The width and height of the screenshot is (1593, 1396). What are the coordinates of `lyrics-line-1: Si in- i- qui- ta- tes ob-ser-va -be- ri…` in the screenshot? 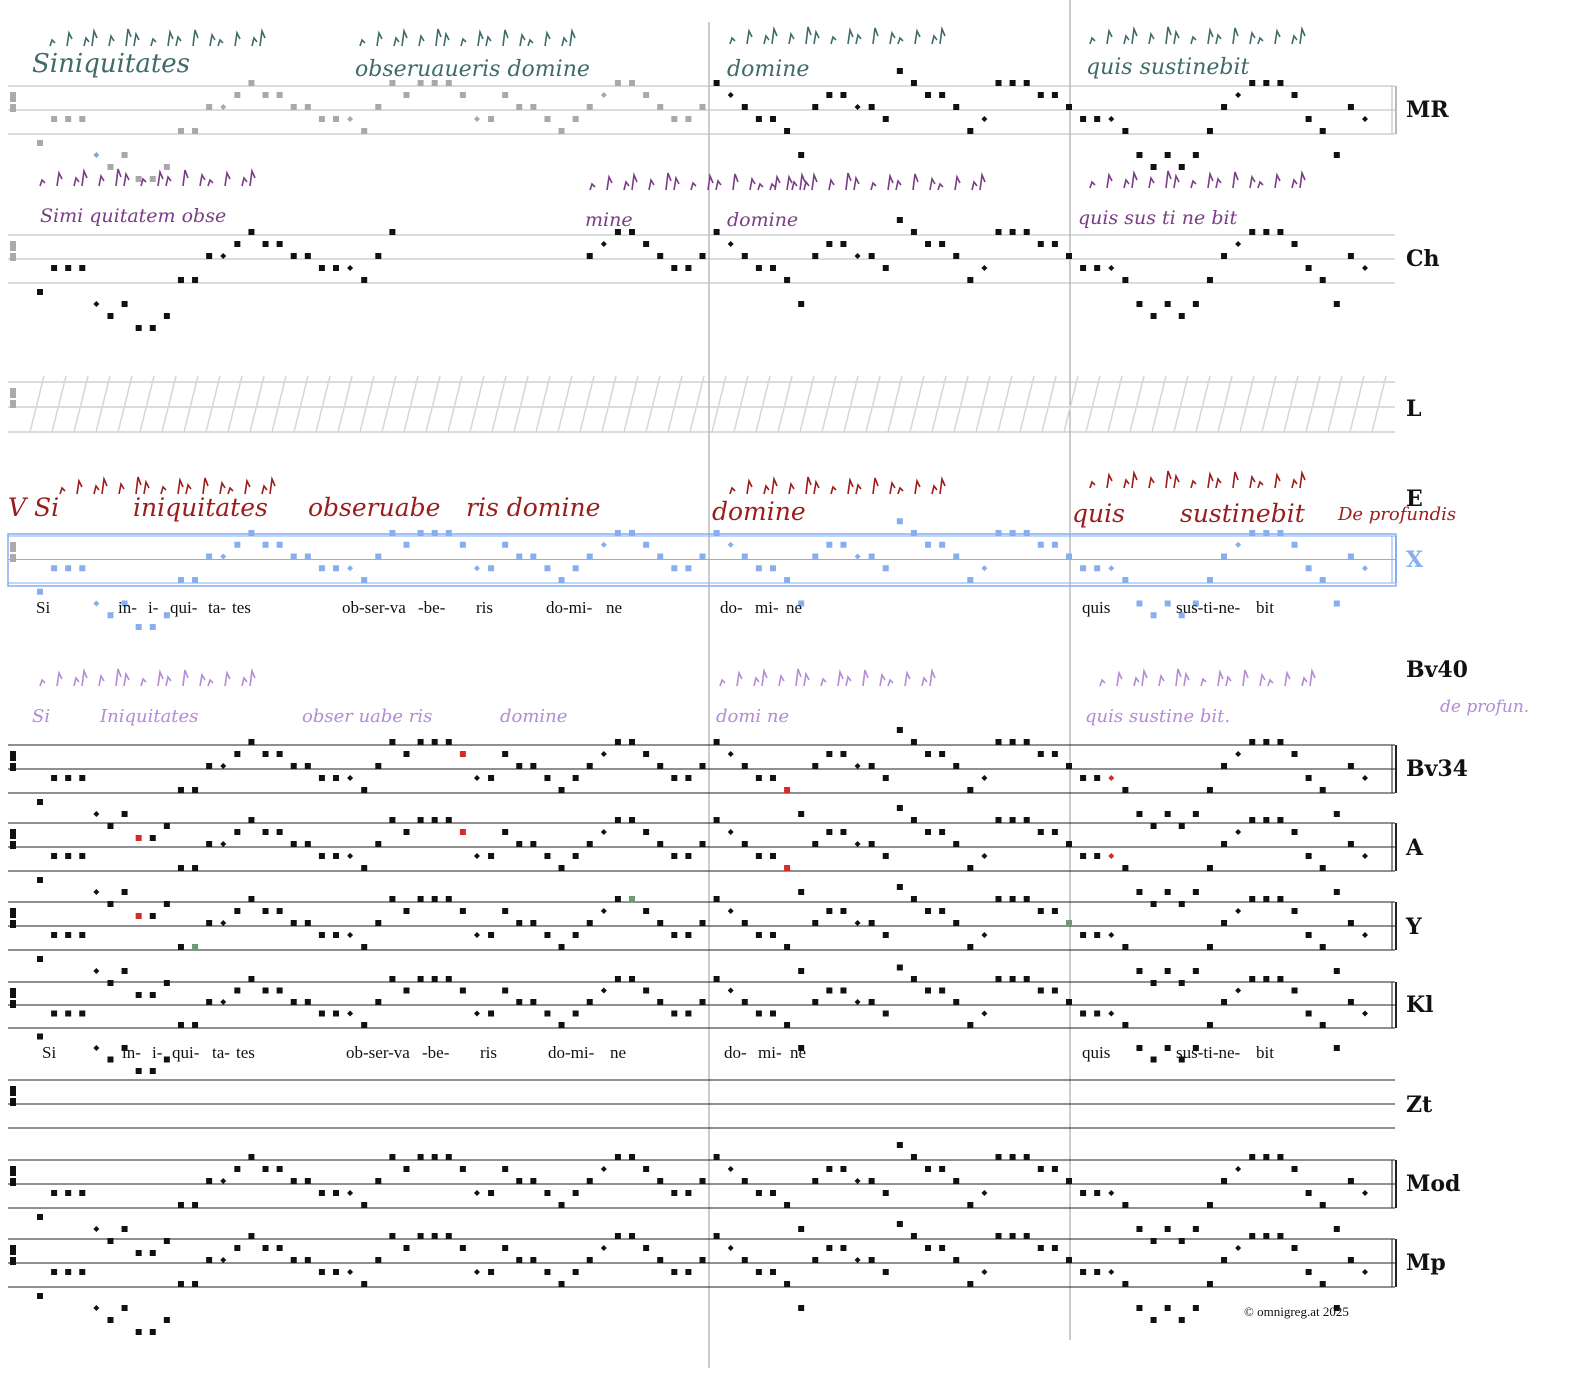 It's located at (655, 607).